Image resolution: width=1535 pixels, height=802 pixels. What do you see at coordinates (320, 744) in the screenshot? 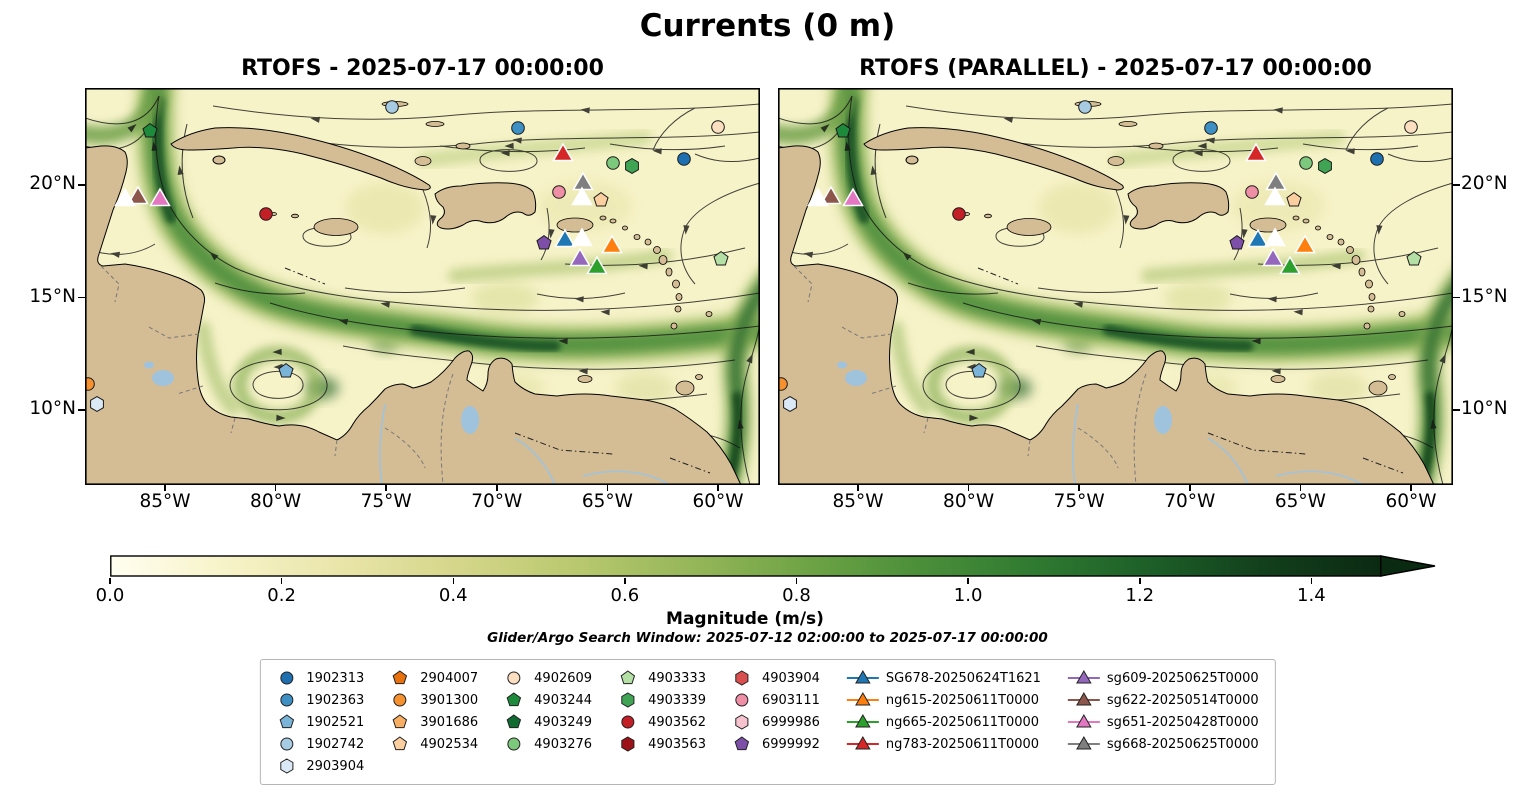
I see `legend-item-1902742: 1902742` at bounding box center [320, 744].